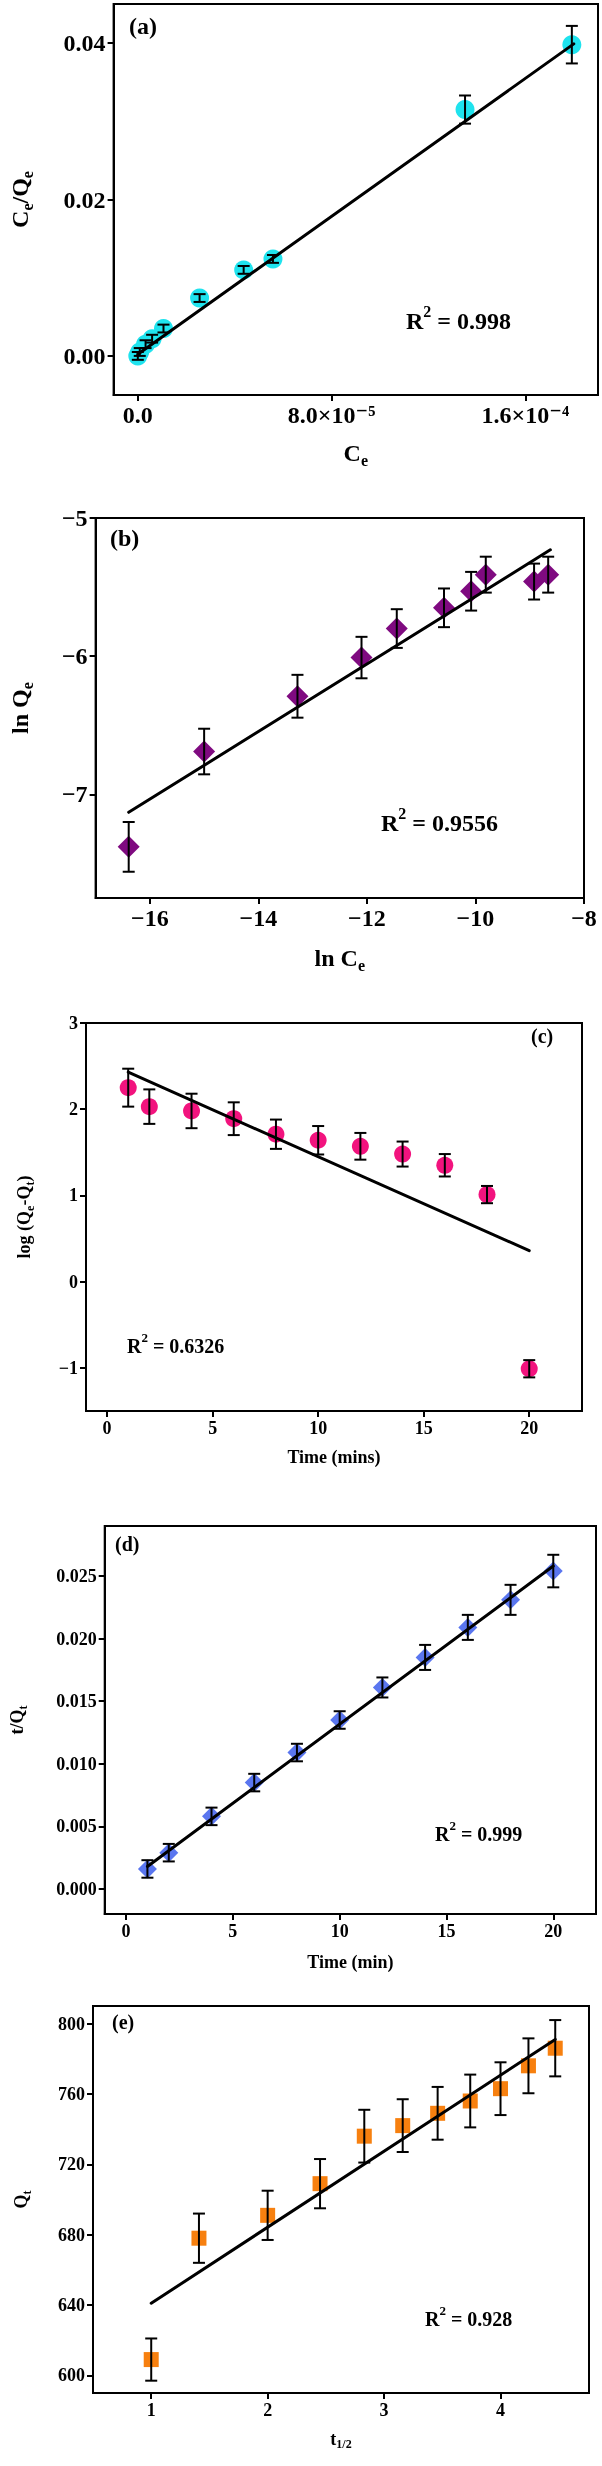  Describe the element at coordinates (22, 2199) in the screenshot. I see `y-axis-title: Qt` at that location.